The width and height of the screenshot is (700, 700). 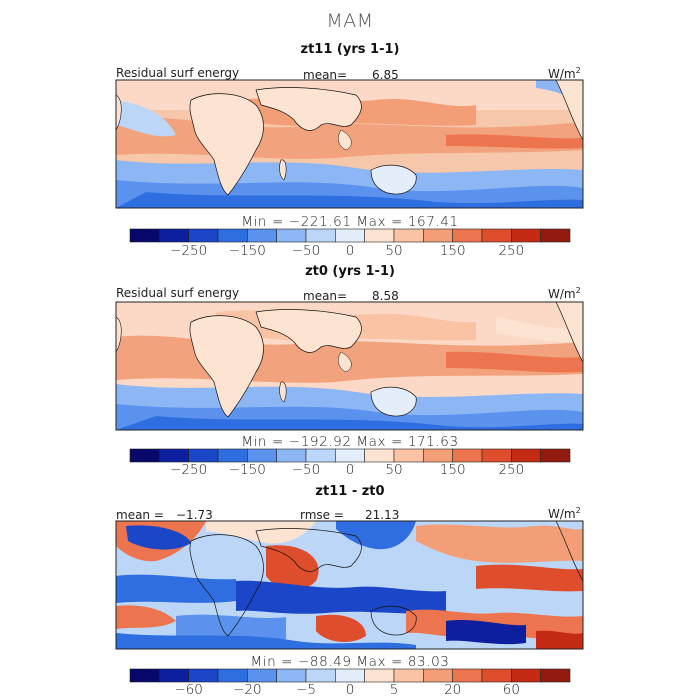 I want to click on panel-3-mean-value: −1.73, so click(x=194, y=515).